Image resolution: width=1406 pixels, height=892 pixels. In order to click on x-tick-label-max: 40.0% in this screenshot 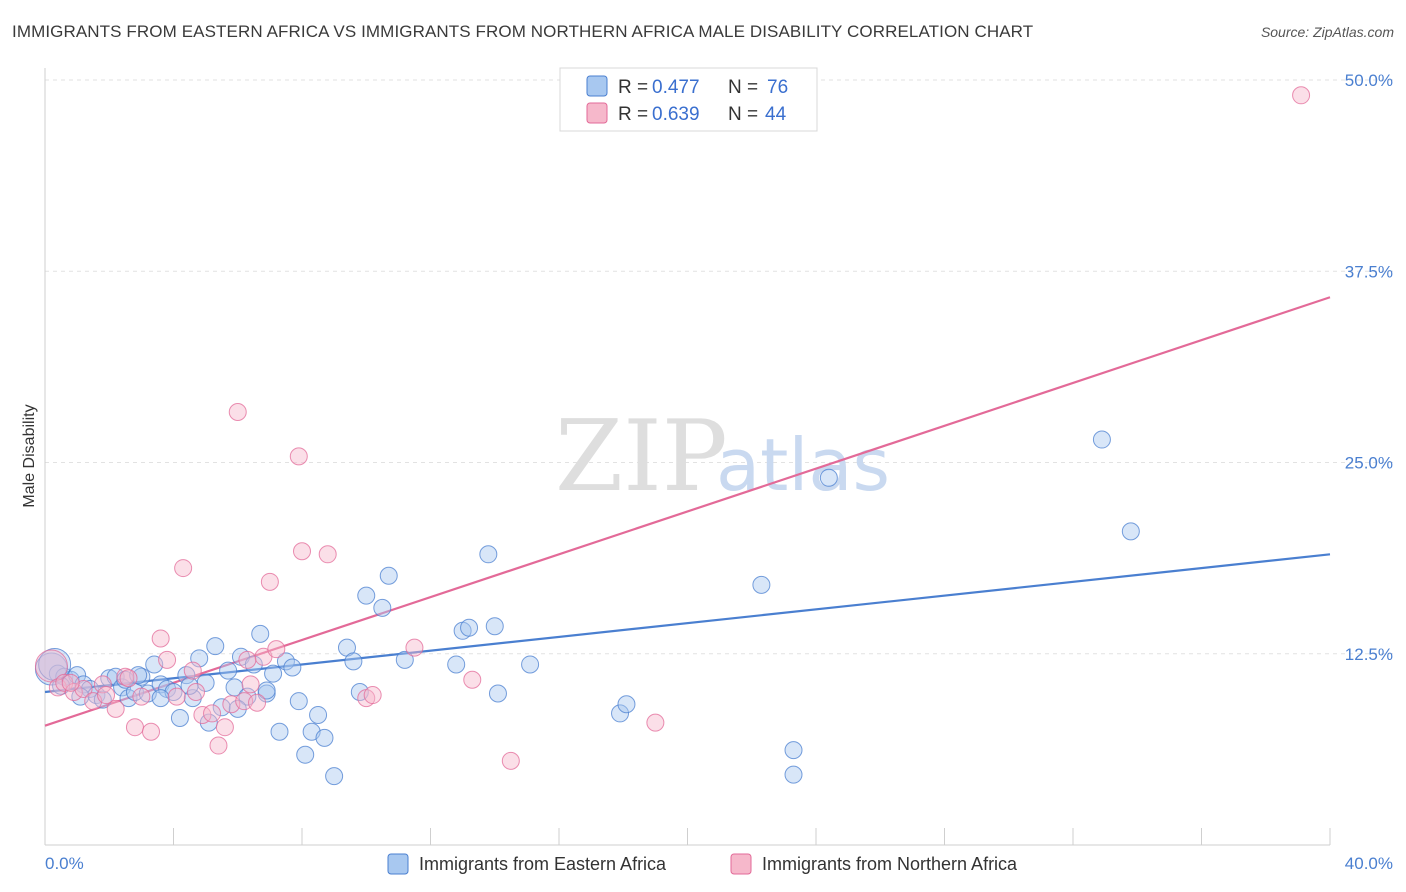, I will do `click(1369, 863)`.